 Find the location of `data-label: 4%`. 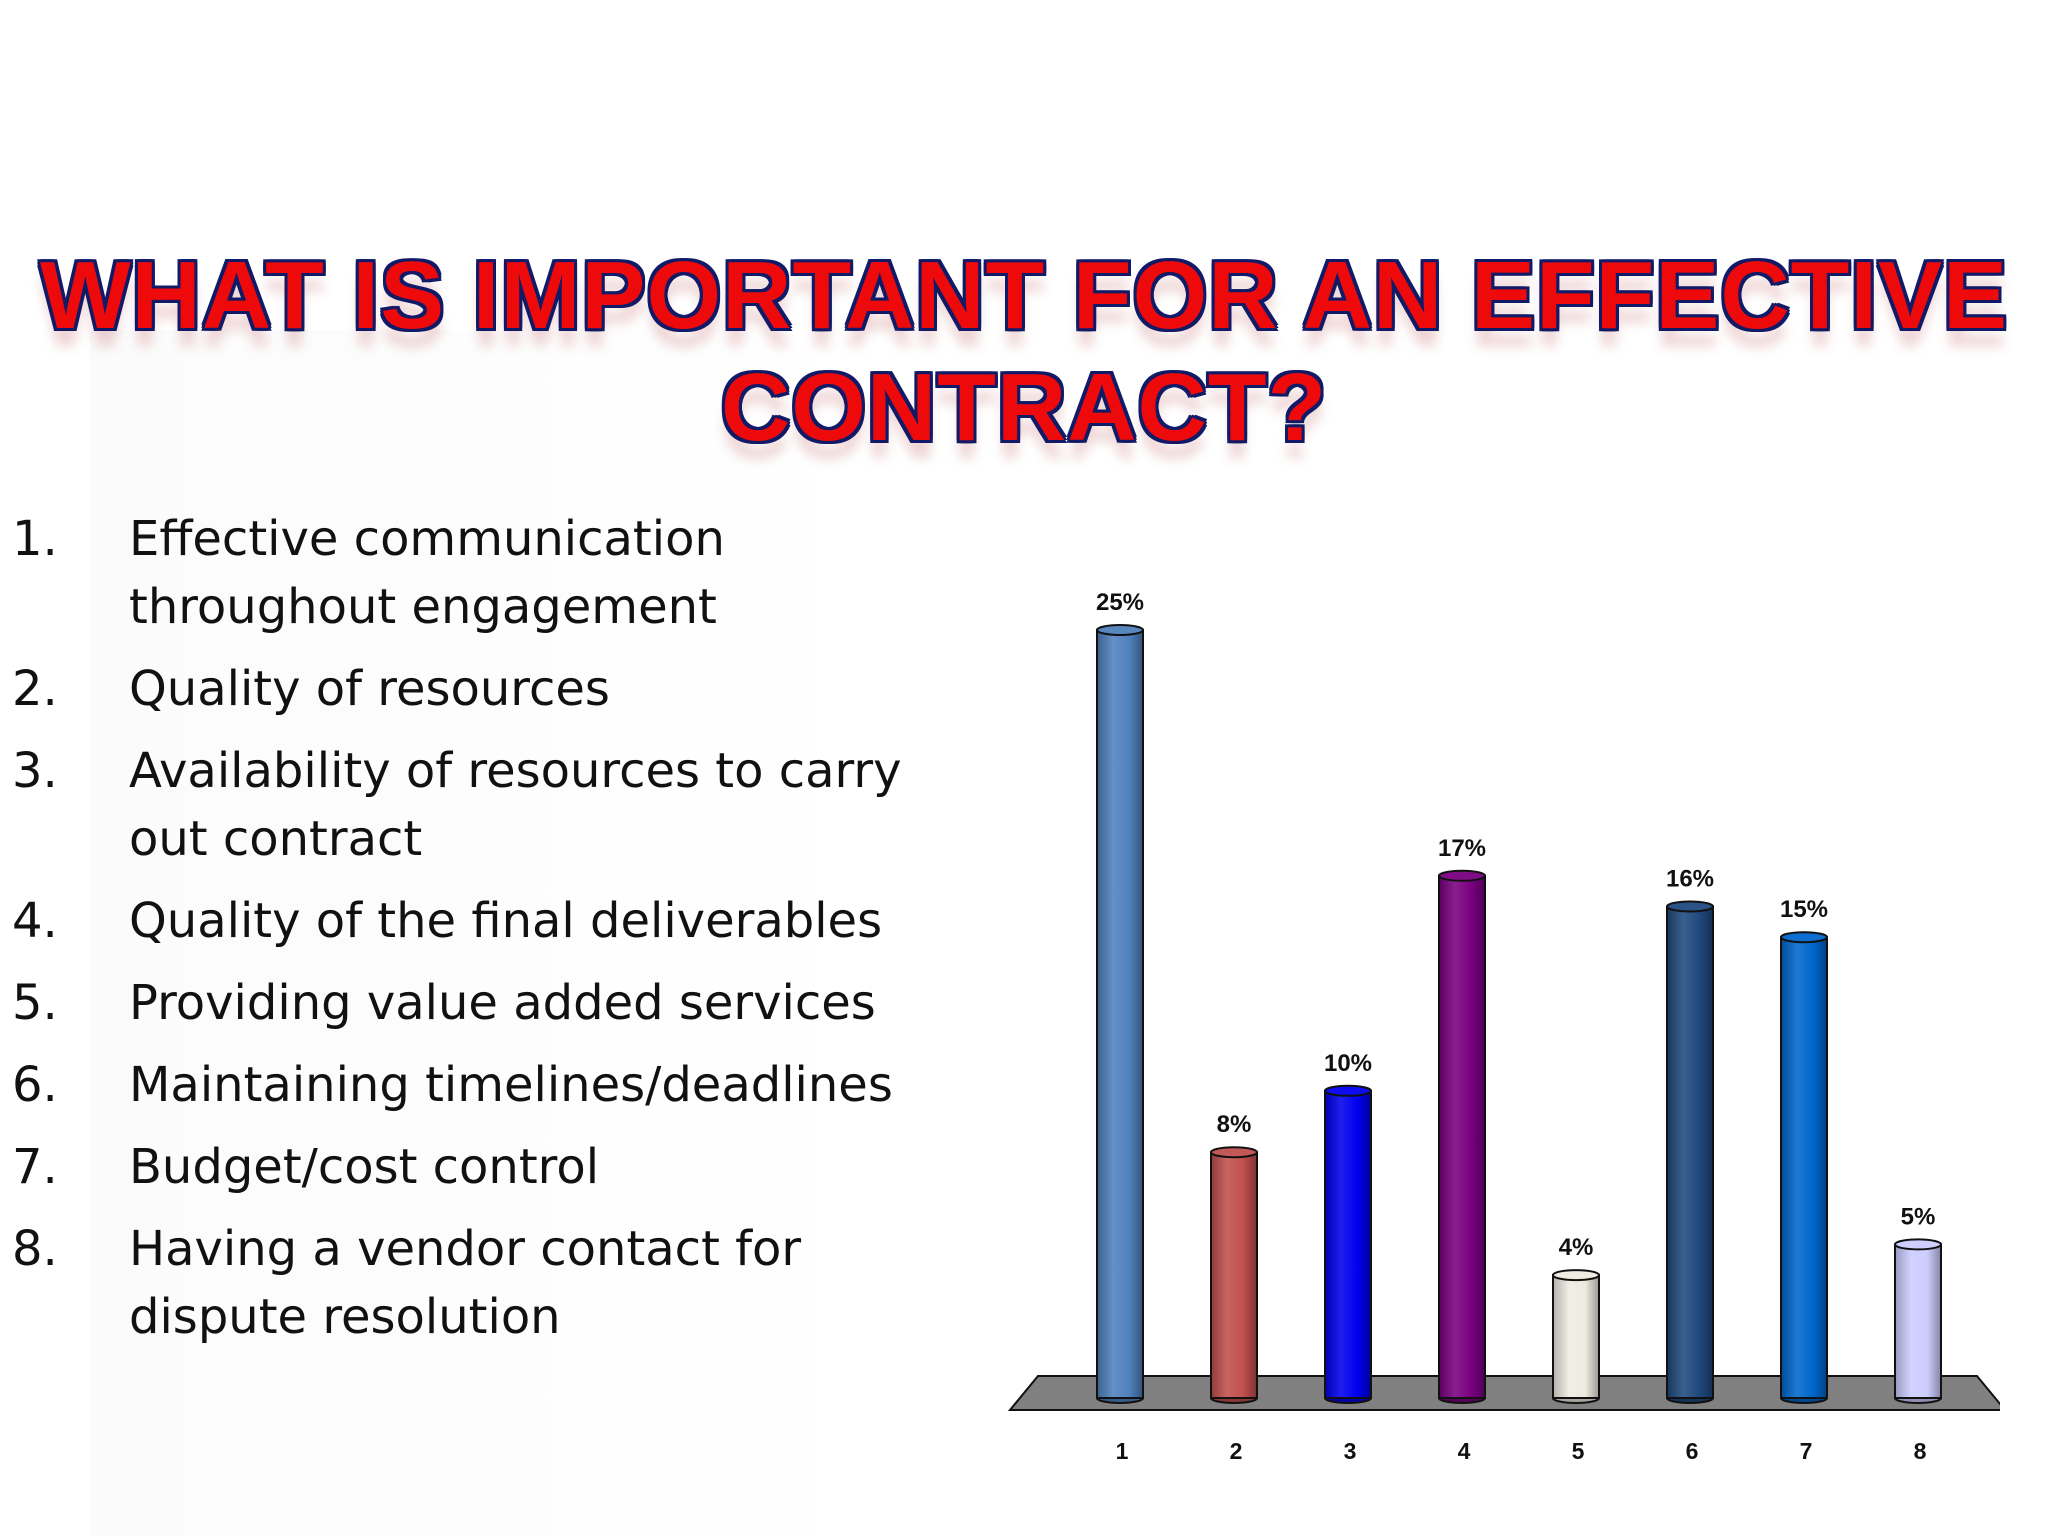

data-label: 4% is located at coordinates (1576, 1247).